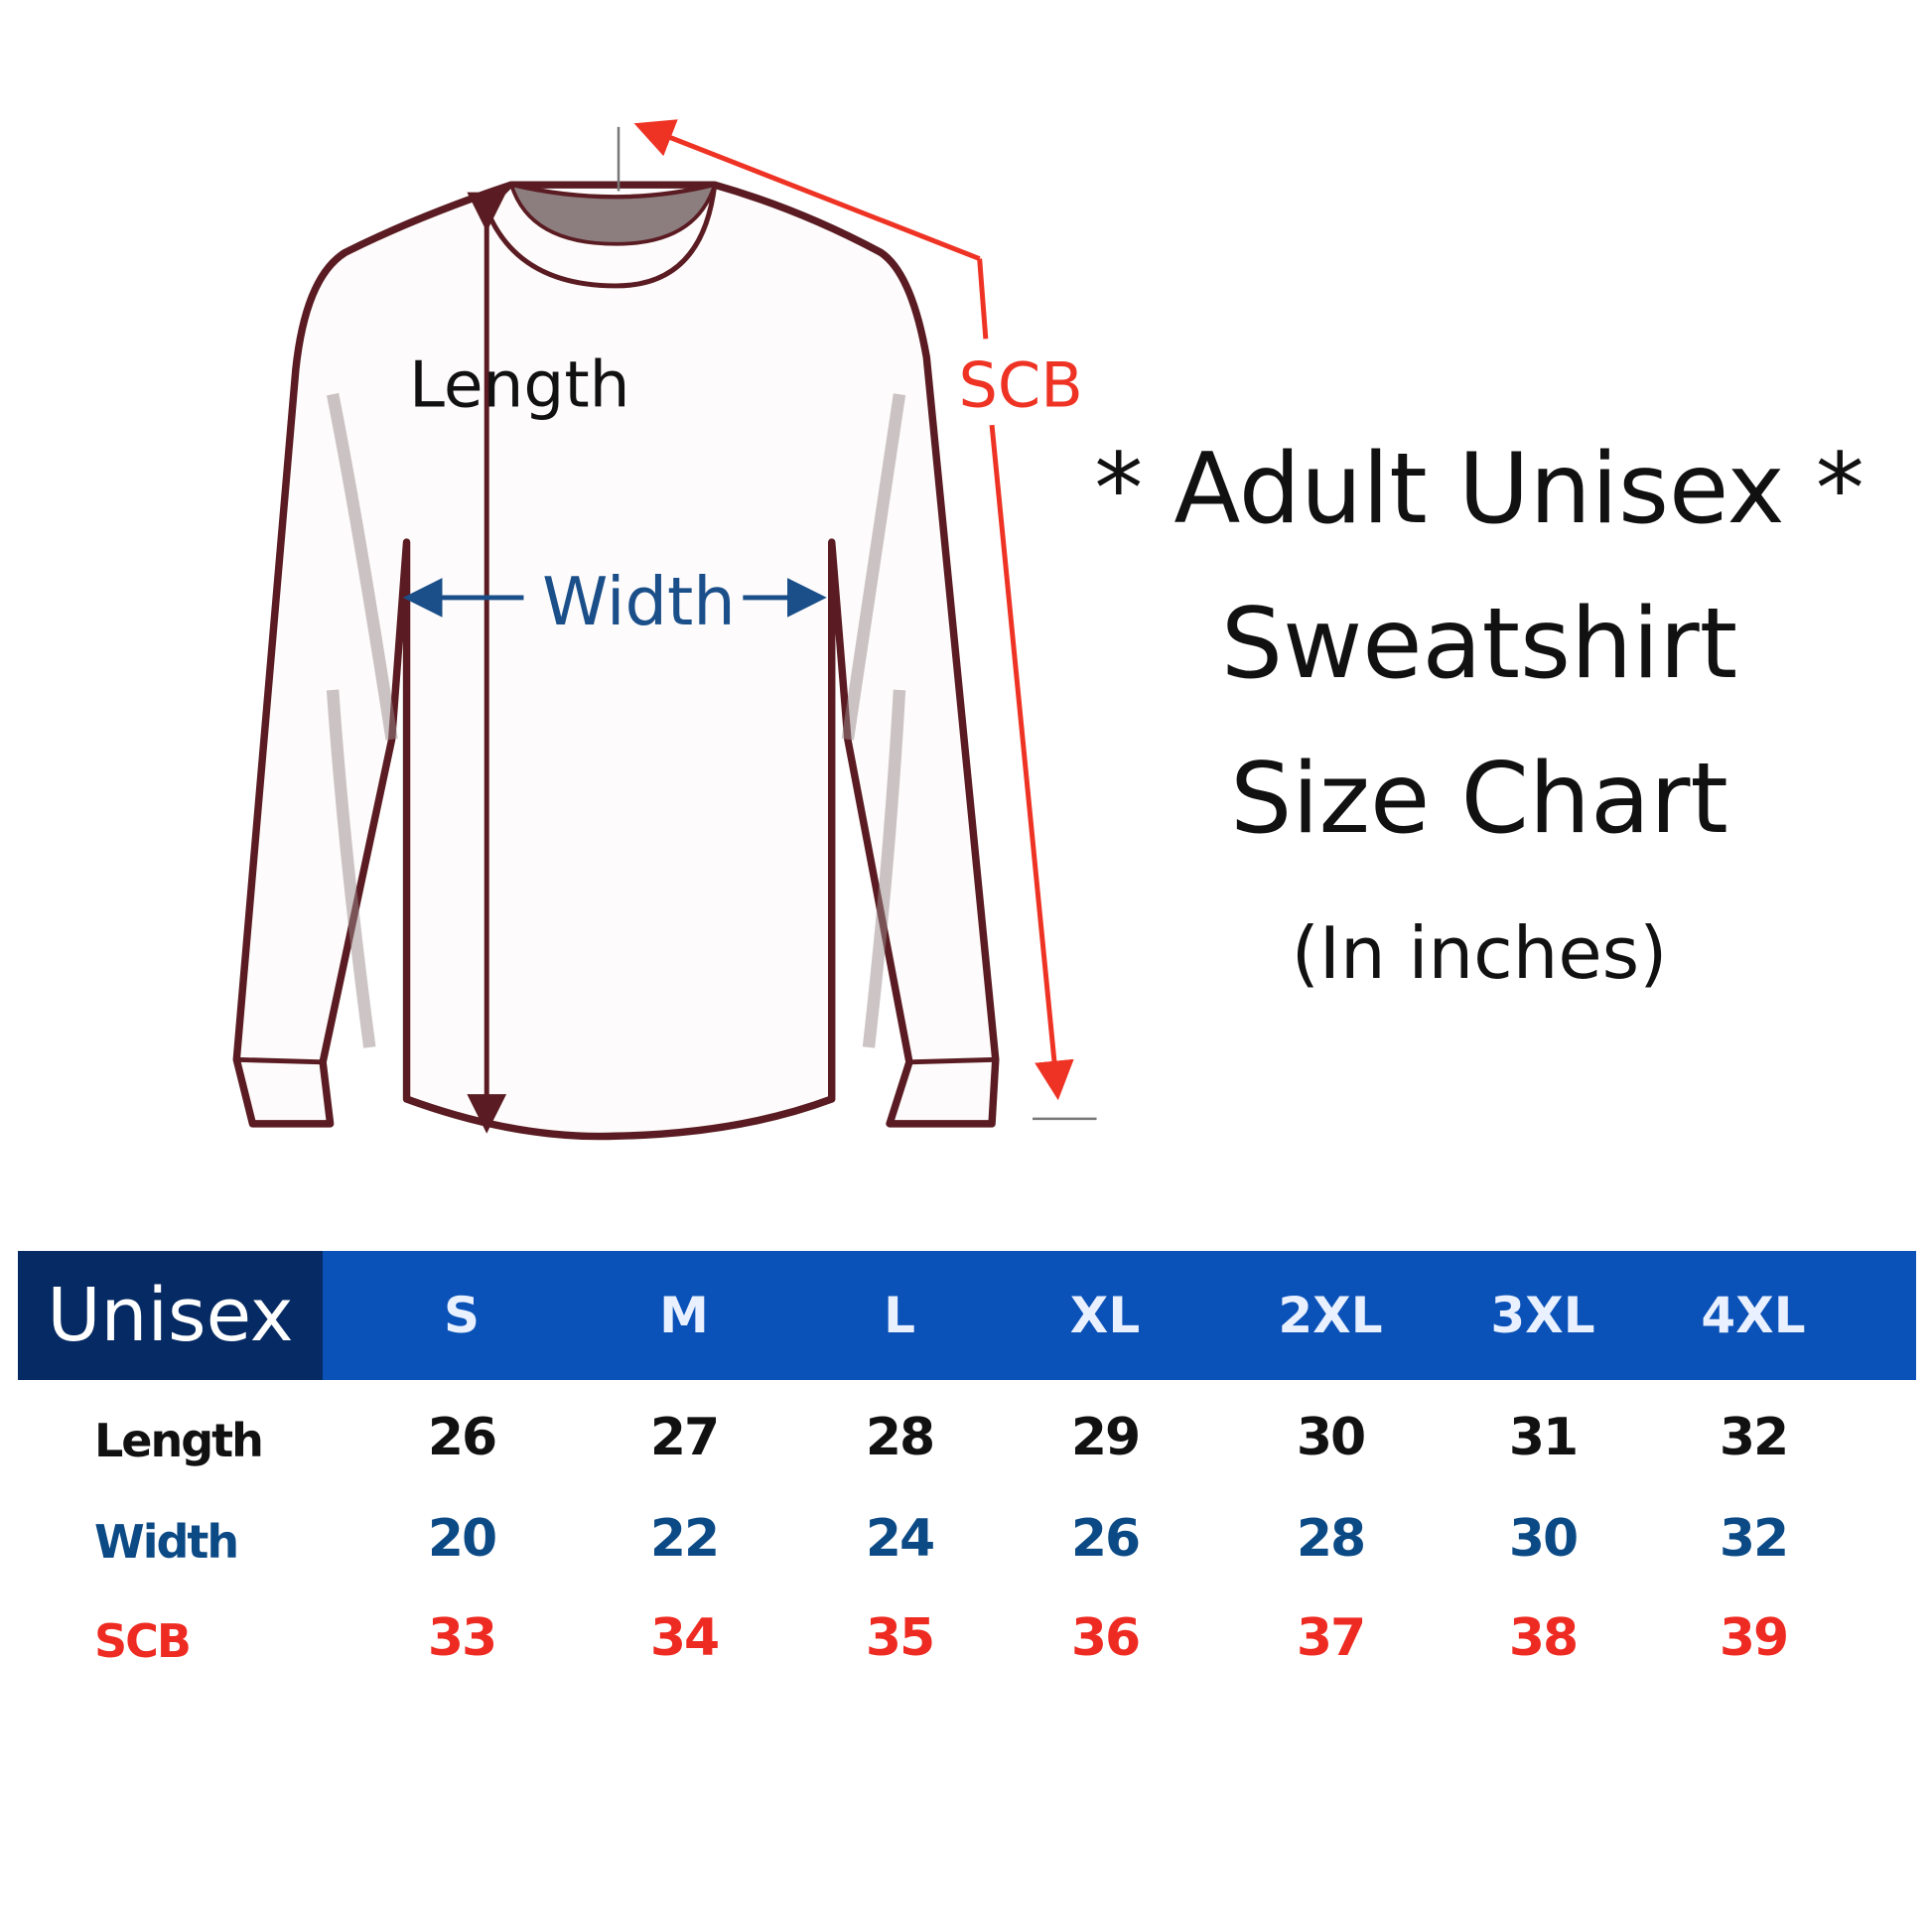 The image size is (1932, 1932). Describe the element at coordinates (1106, 1638) in the screenshot. I see `table-cell: 36` at that location.